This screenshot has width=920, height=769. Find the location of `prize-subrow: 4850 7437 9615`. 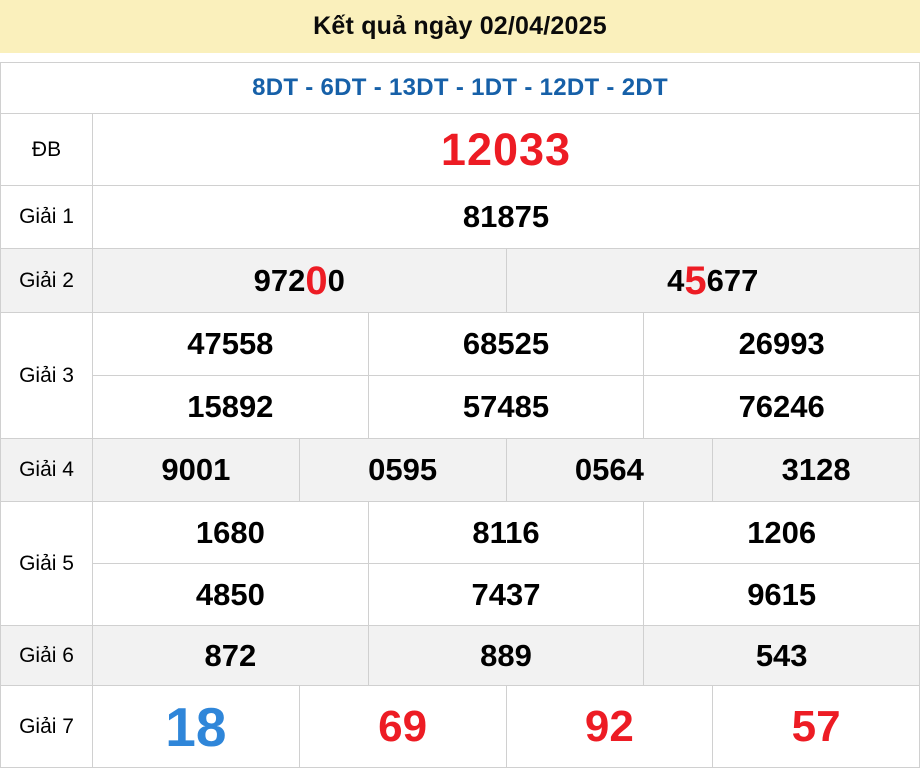

prize-subrow: 4850 7437 9615 is located at coordinates (506, 594).